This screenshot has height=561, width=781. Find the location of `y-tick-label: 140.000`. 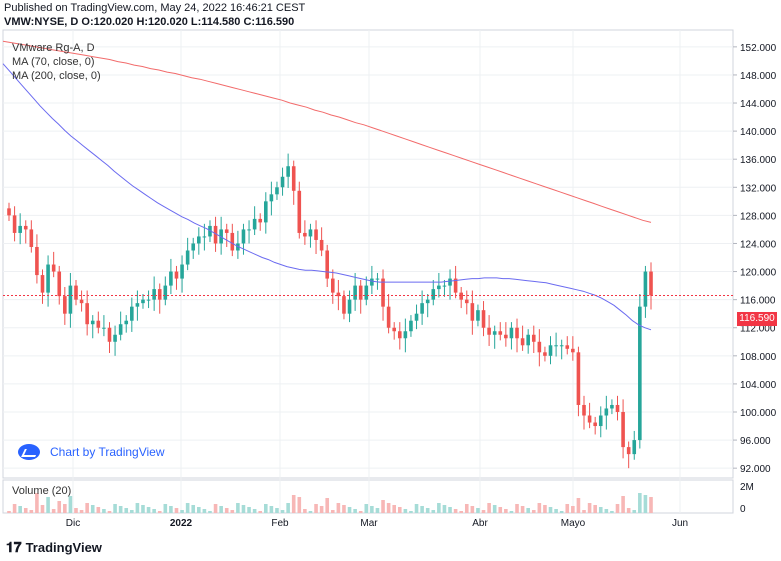

y-tick-label: 140.000 is located at coordinates (758, 132).